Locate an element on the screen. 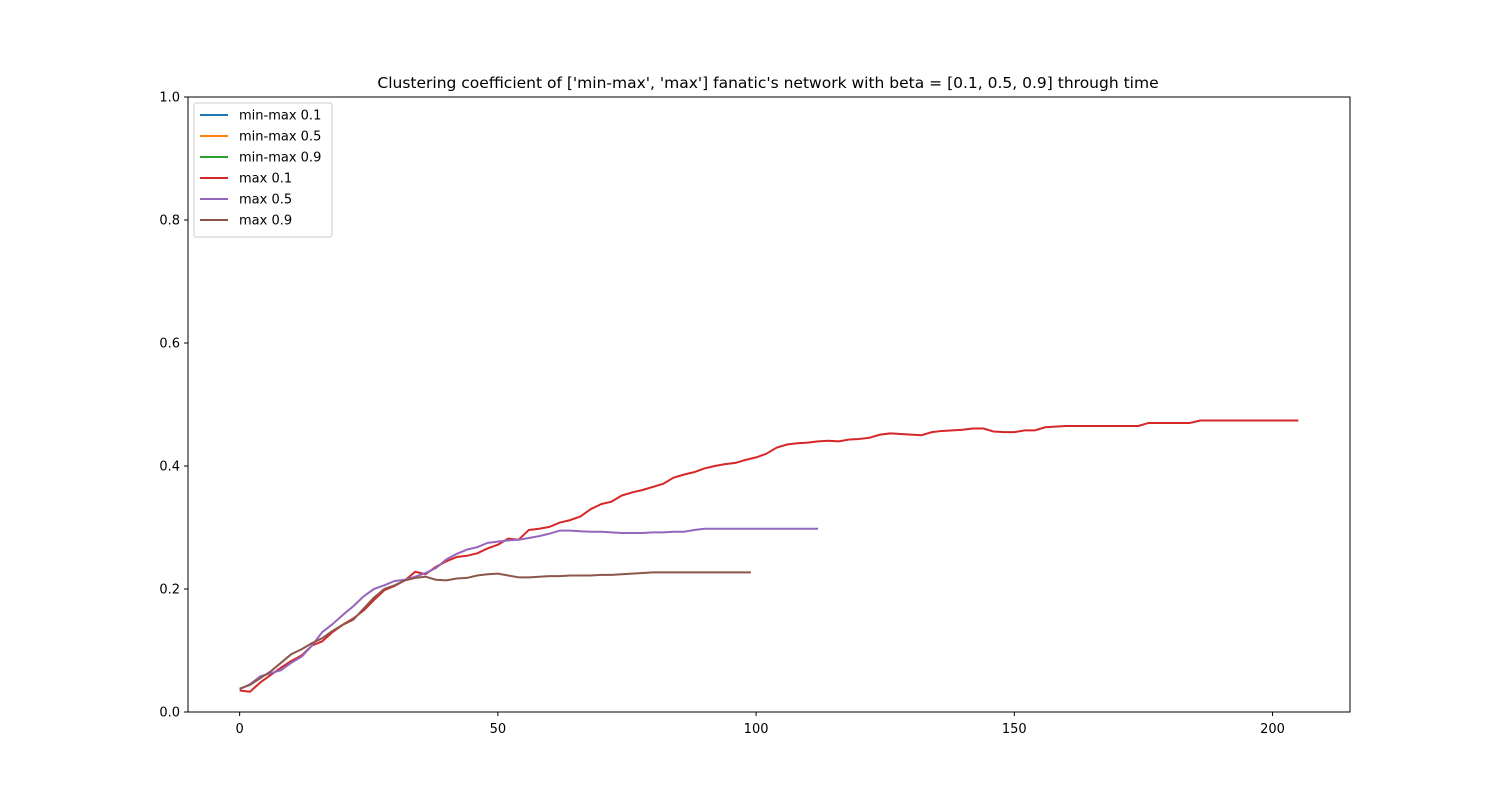  x-tick-label: 0 is located at coordinates (240, 729).